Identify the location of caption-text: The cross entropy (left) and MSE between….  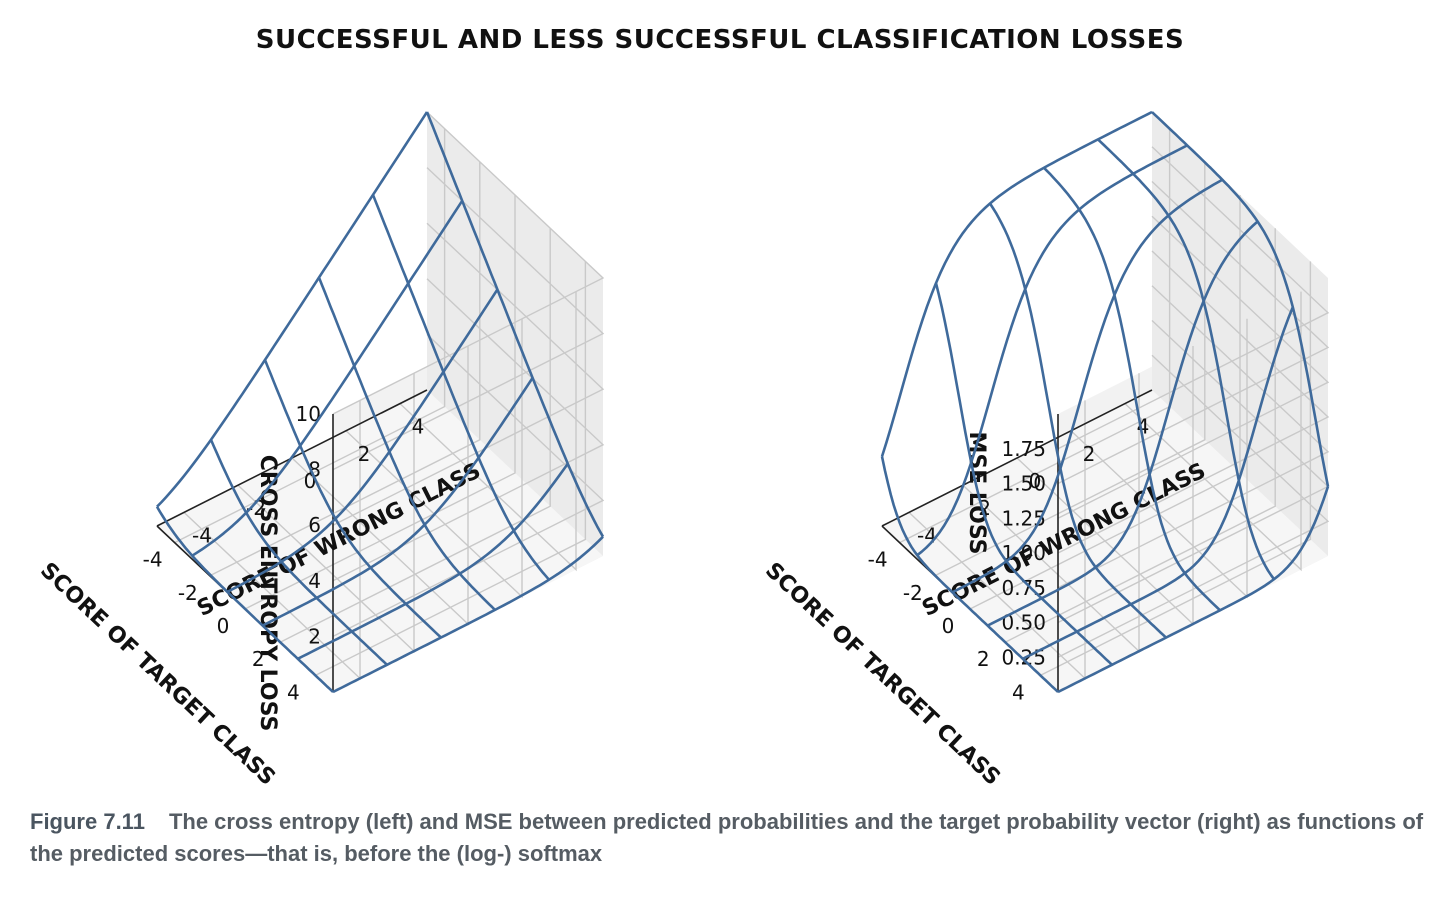
(727, 837).